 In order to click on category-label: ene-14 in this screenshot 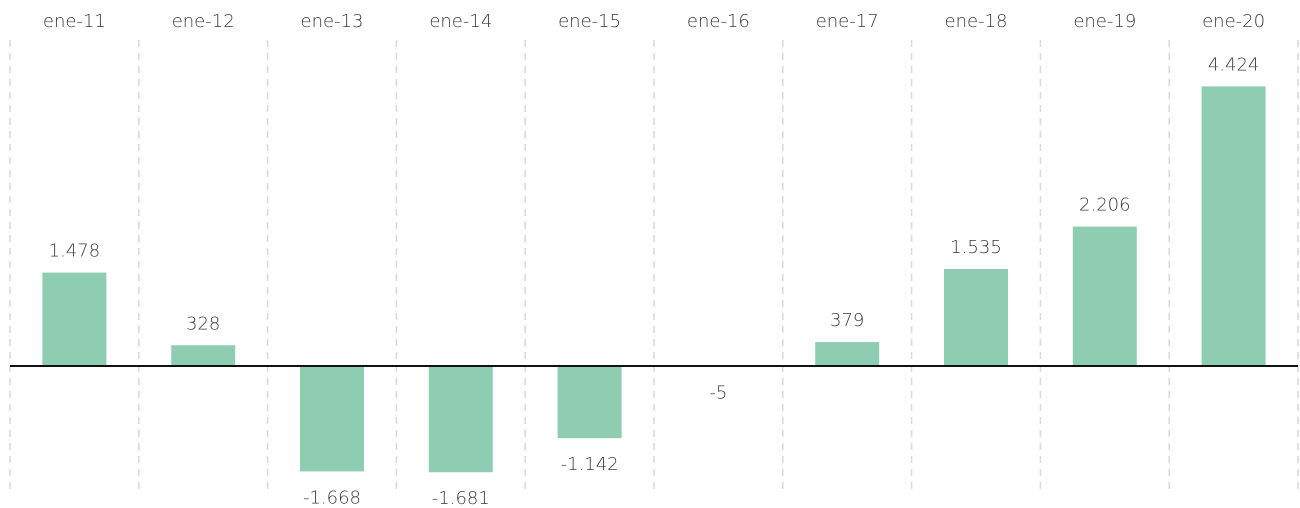, I will do `click(460, 21)`.